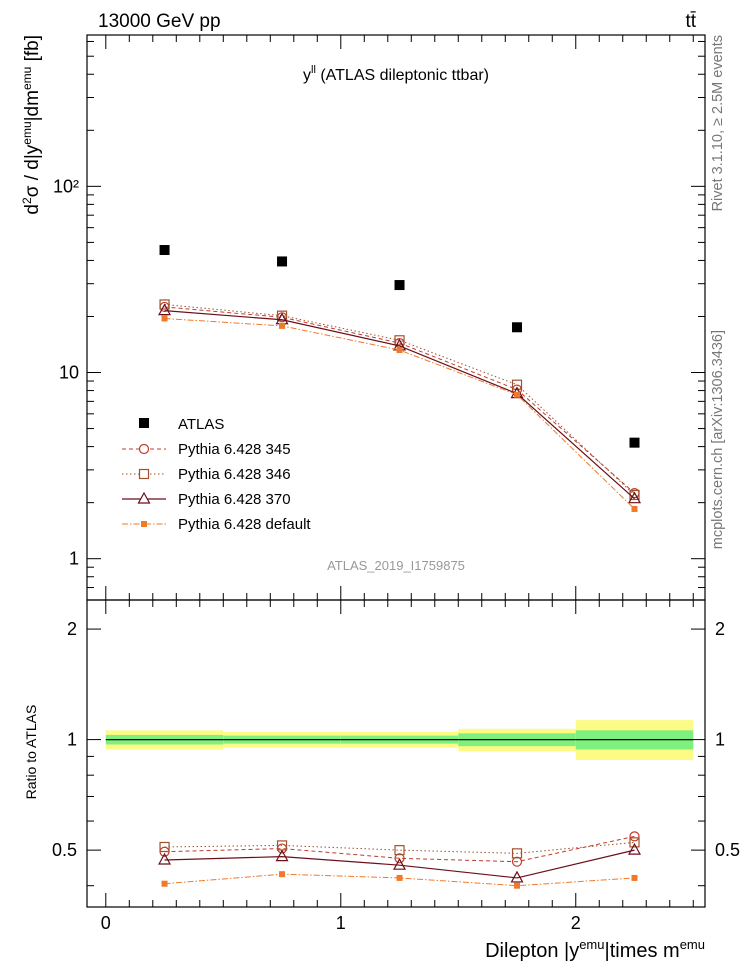  I want to click on ratio-y-tick-label-right: 1, so click(720, 740).